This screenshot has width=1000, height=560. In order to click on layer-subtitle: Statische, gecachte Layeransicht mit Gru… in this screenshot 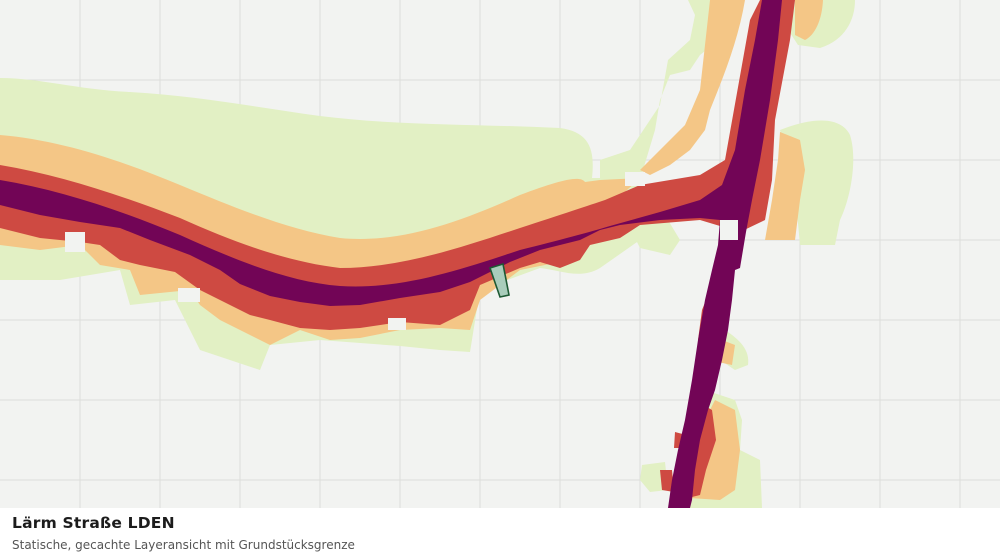, I will do `click(183, 545)`.